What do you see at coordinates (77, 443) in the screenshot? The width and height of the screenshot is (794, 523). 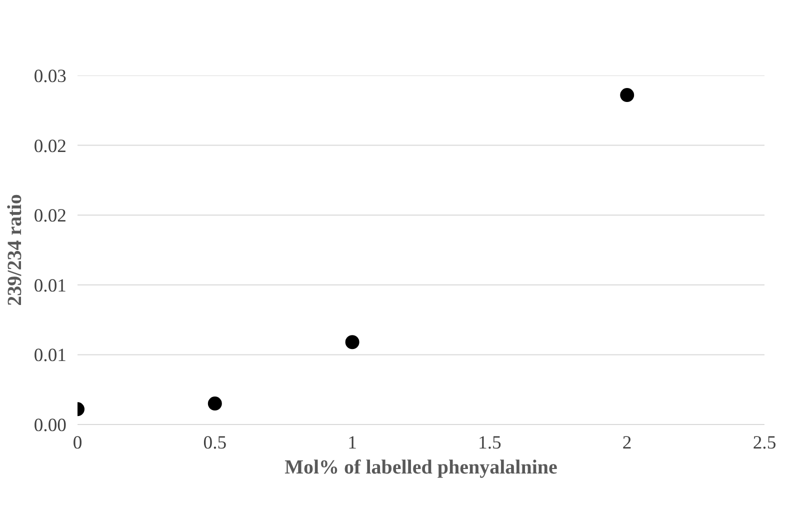 I see `x-tick-label: 0` at bounding box center [77, 443].